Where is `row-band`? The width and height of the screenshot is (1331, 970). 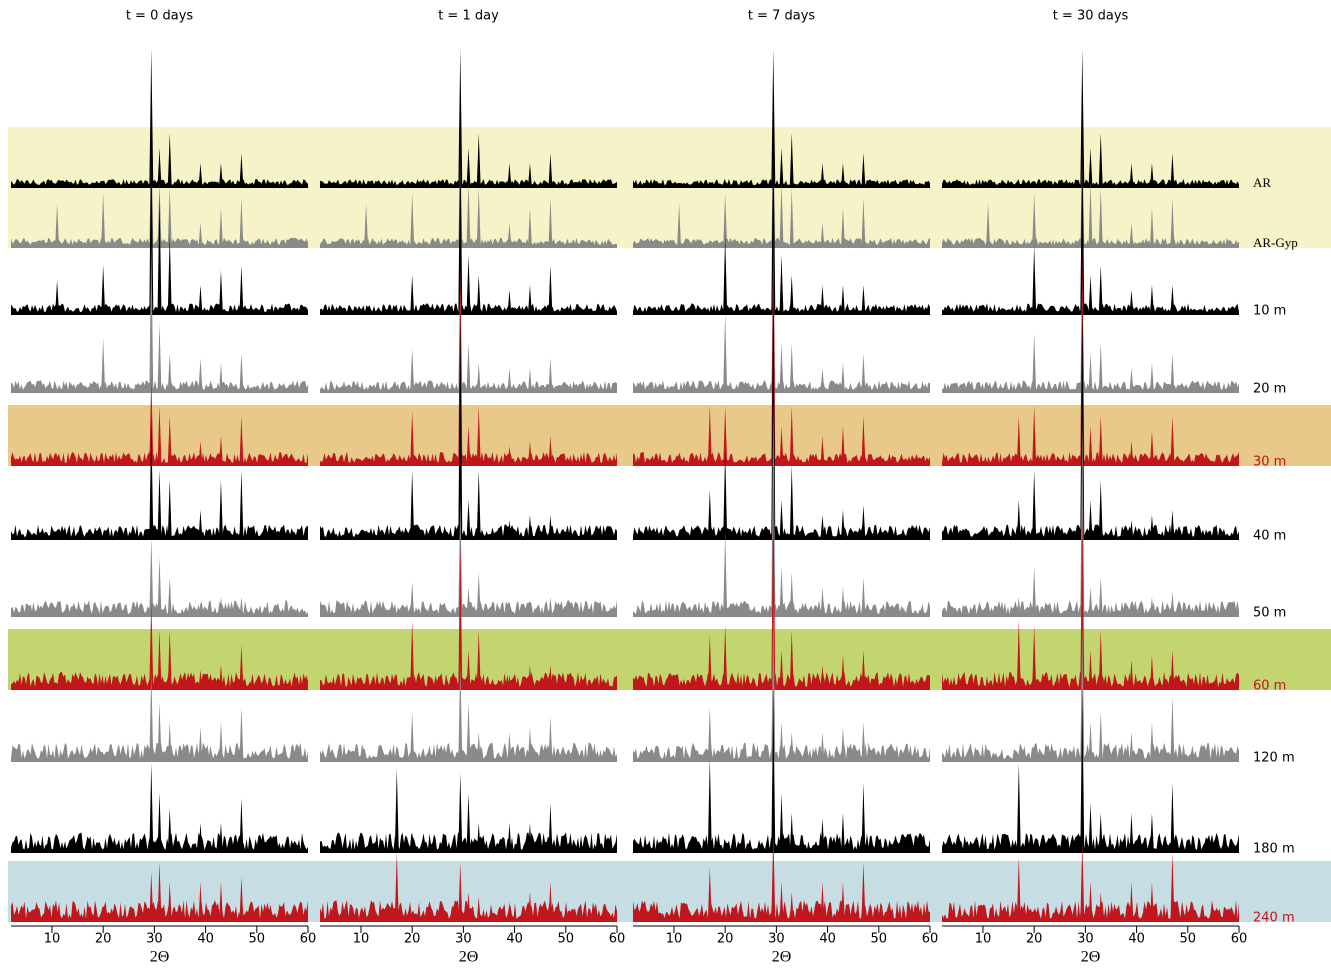 row-band is located at coordinates (669, 157).